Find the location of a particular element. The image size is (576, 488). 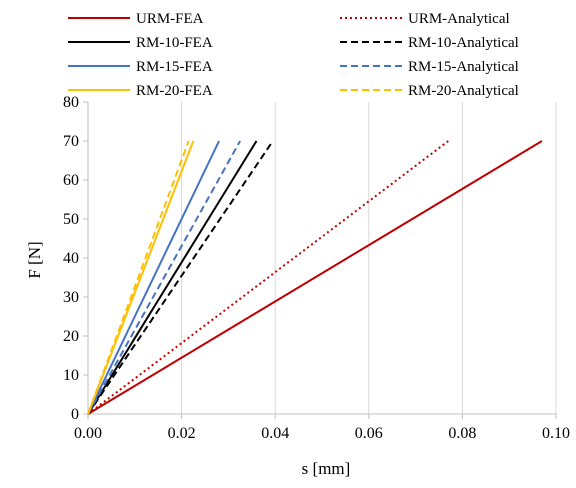

series-line-rm-15-fea is located at coordinates (153, 277).